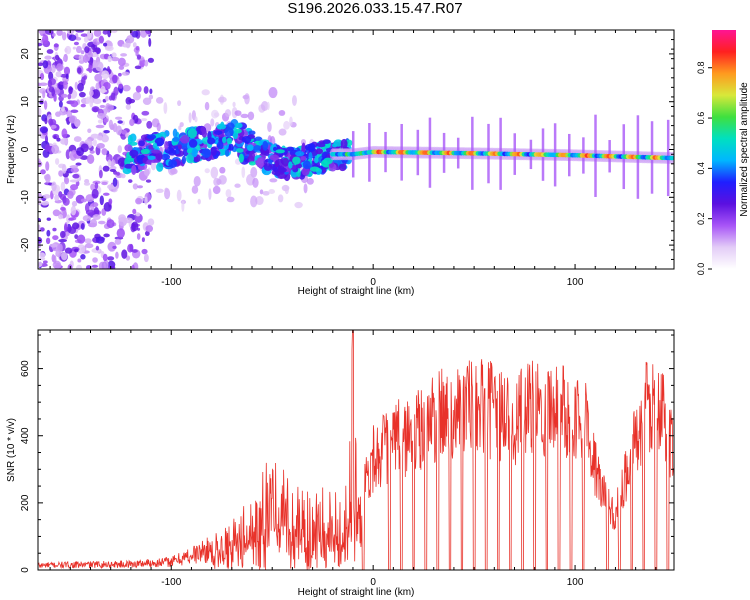 This screenshot has height=600, width=750. Describe the element at coordinates (25, 149) in the screenshot. I see `y-tick-label: 0` at that location.